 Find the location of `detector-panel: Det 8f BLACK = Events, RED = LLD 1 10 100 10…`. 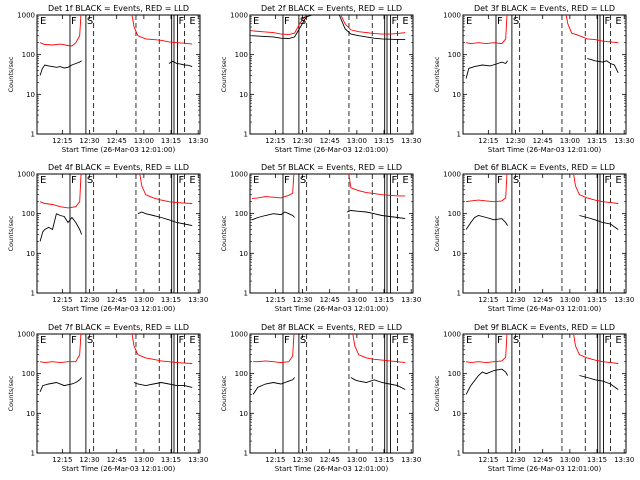

detector-panel: Det 8f BLACK = Events, RED = LLD 1 10 100 10… is located at coordinates (320, 398).